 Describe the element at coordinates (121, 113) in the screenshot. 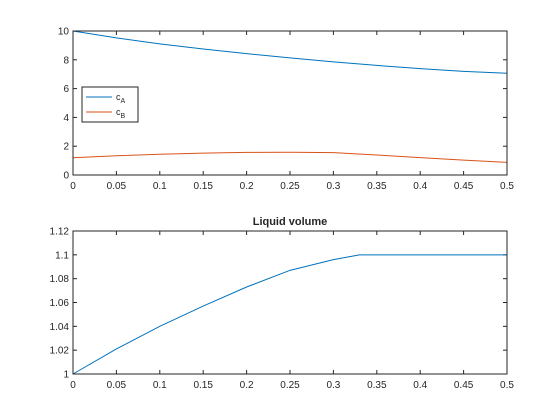

I see `legend-entry-label: cB` at that location.